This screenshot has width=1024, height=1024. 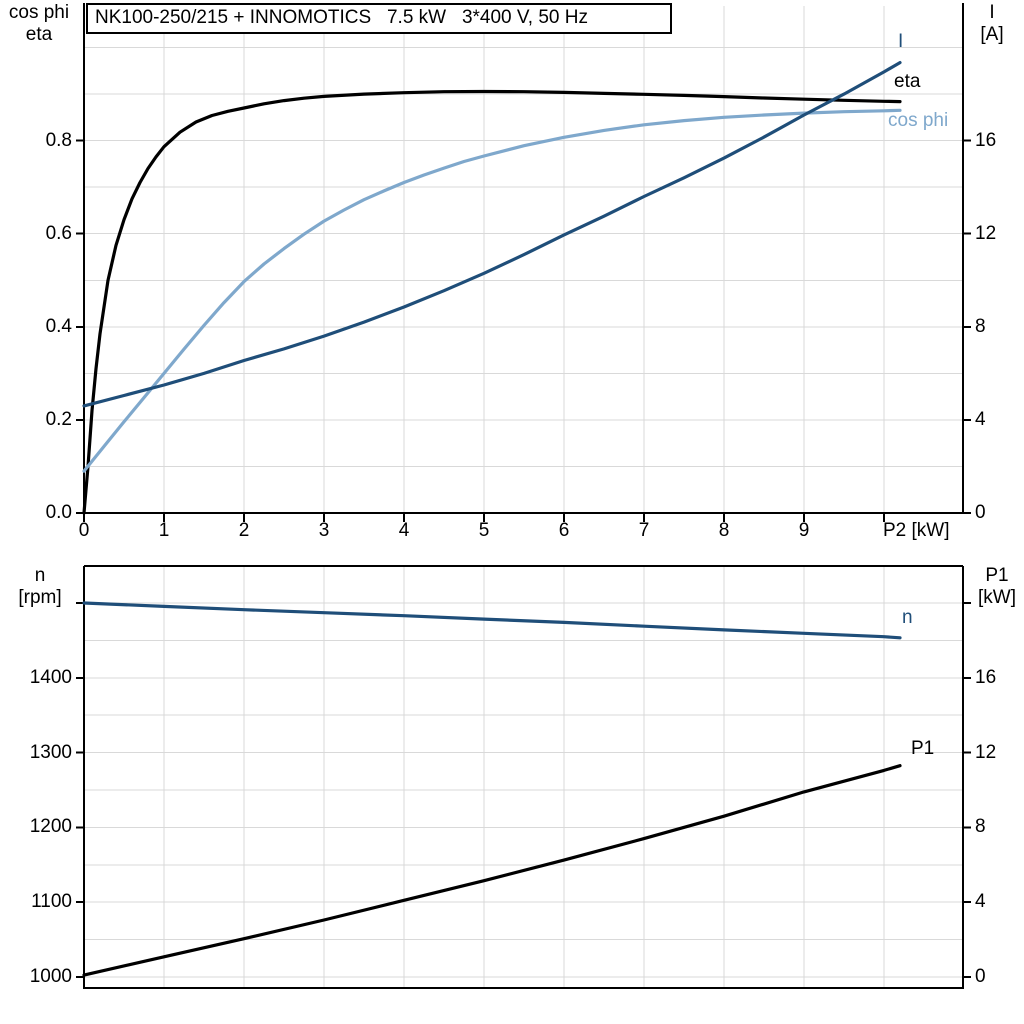 What do you see at coordinates (980, 976) in the screenshot?
I see `bottom-right-tick-label: 0` at bounding box center [980, 976].